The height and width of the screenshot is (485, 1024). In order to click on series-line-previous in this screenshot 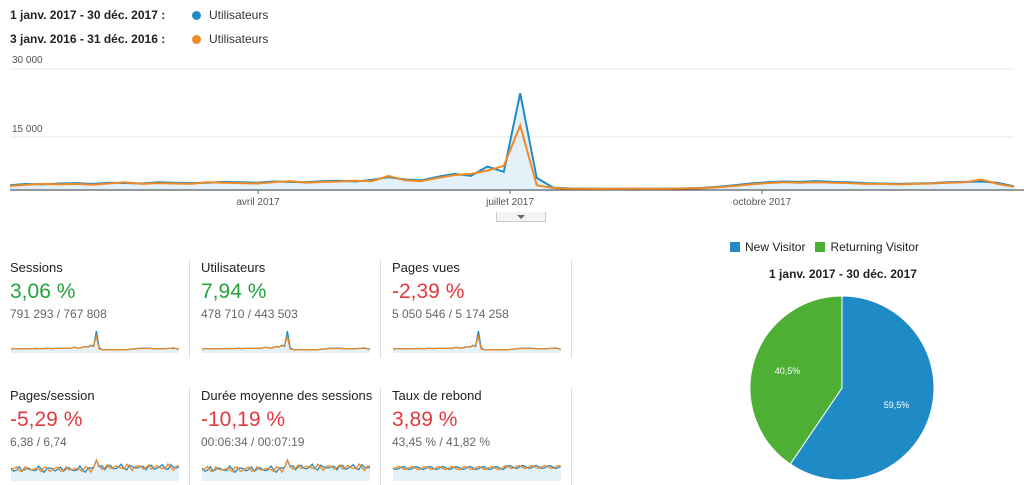, I will do `click(512, 156)`.